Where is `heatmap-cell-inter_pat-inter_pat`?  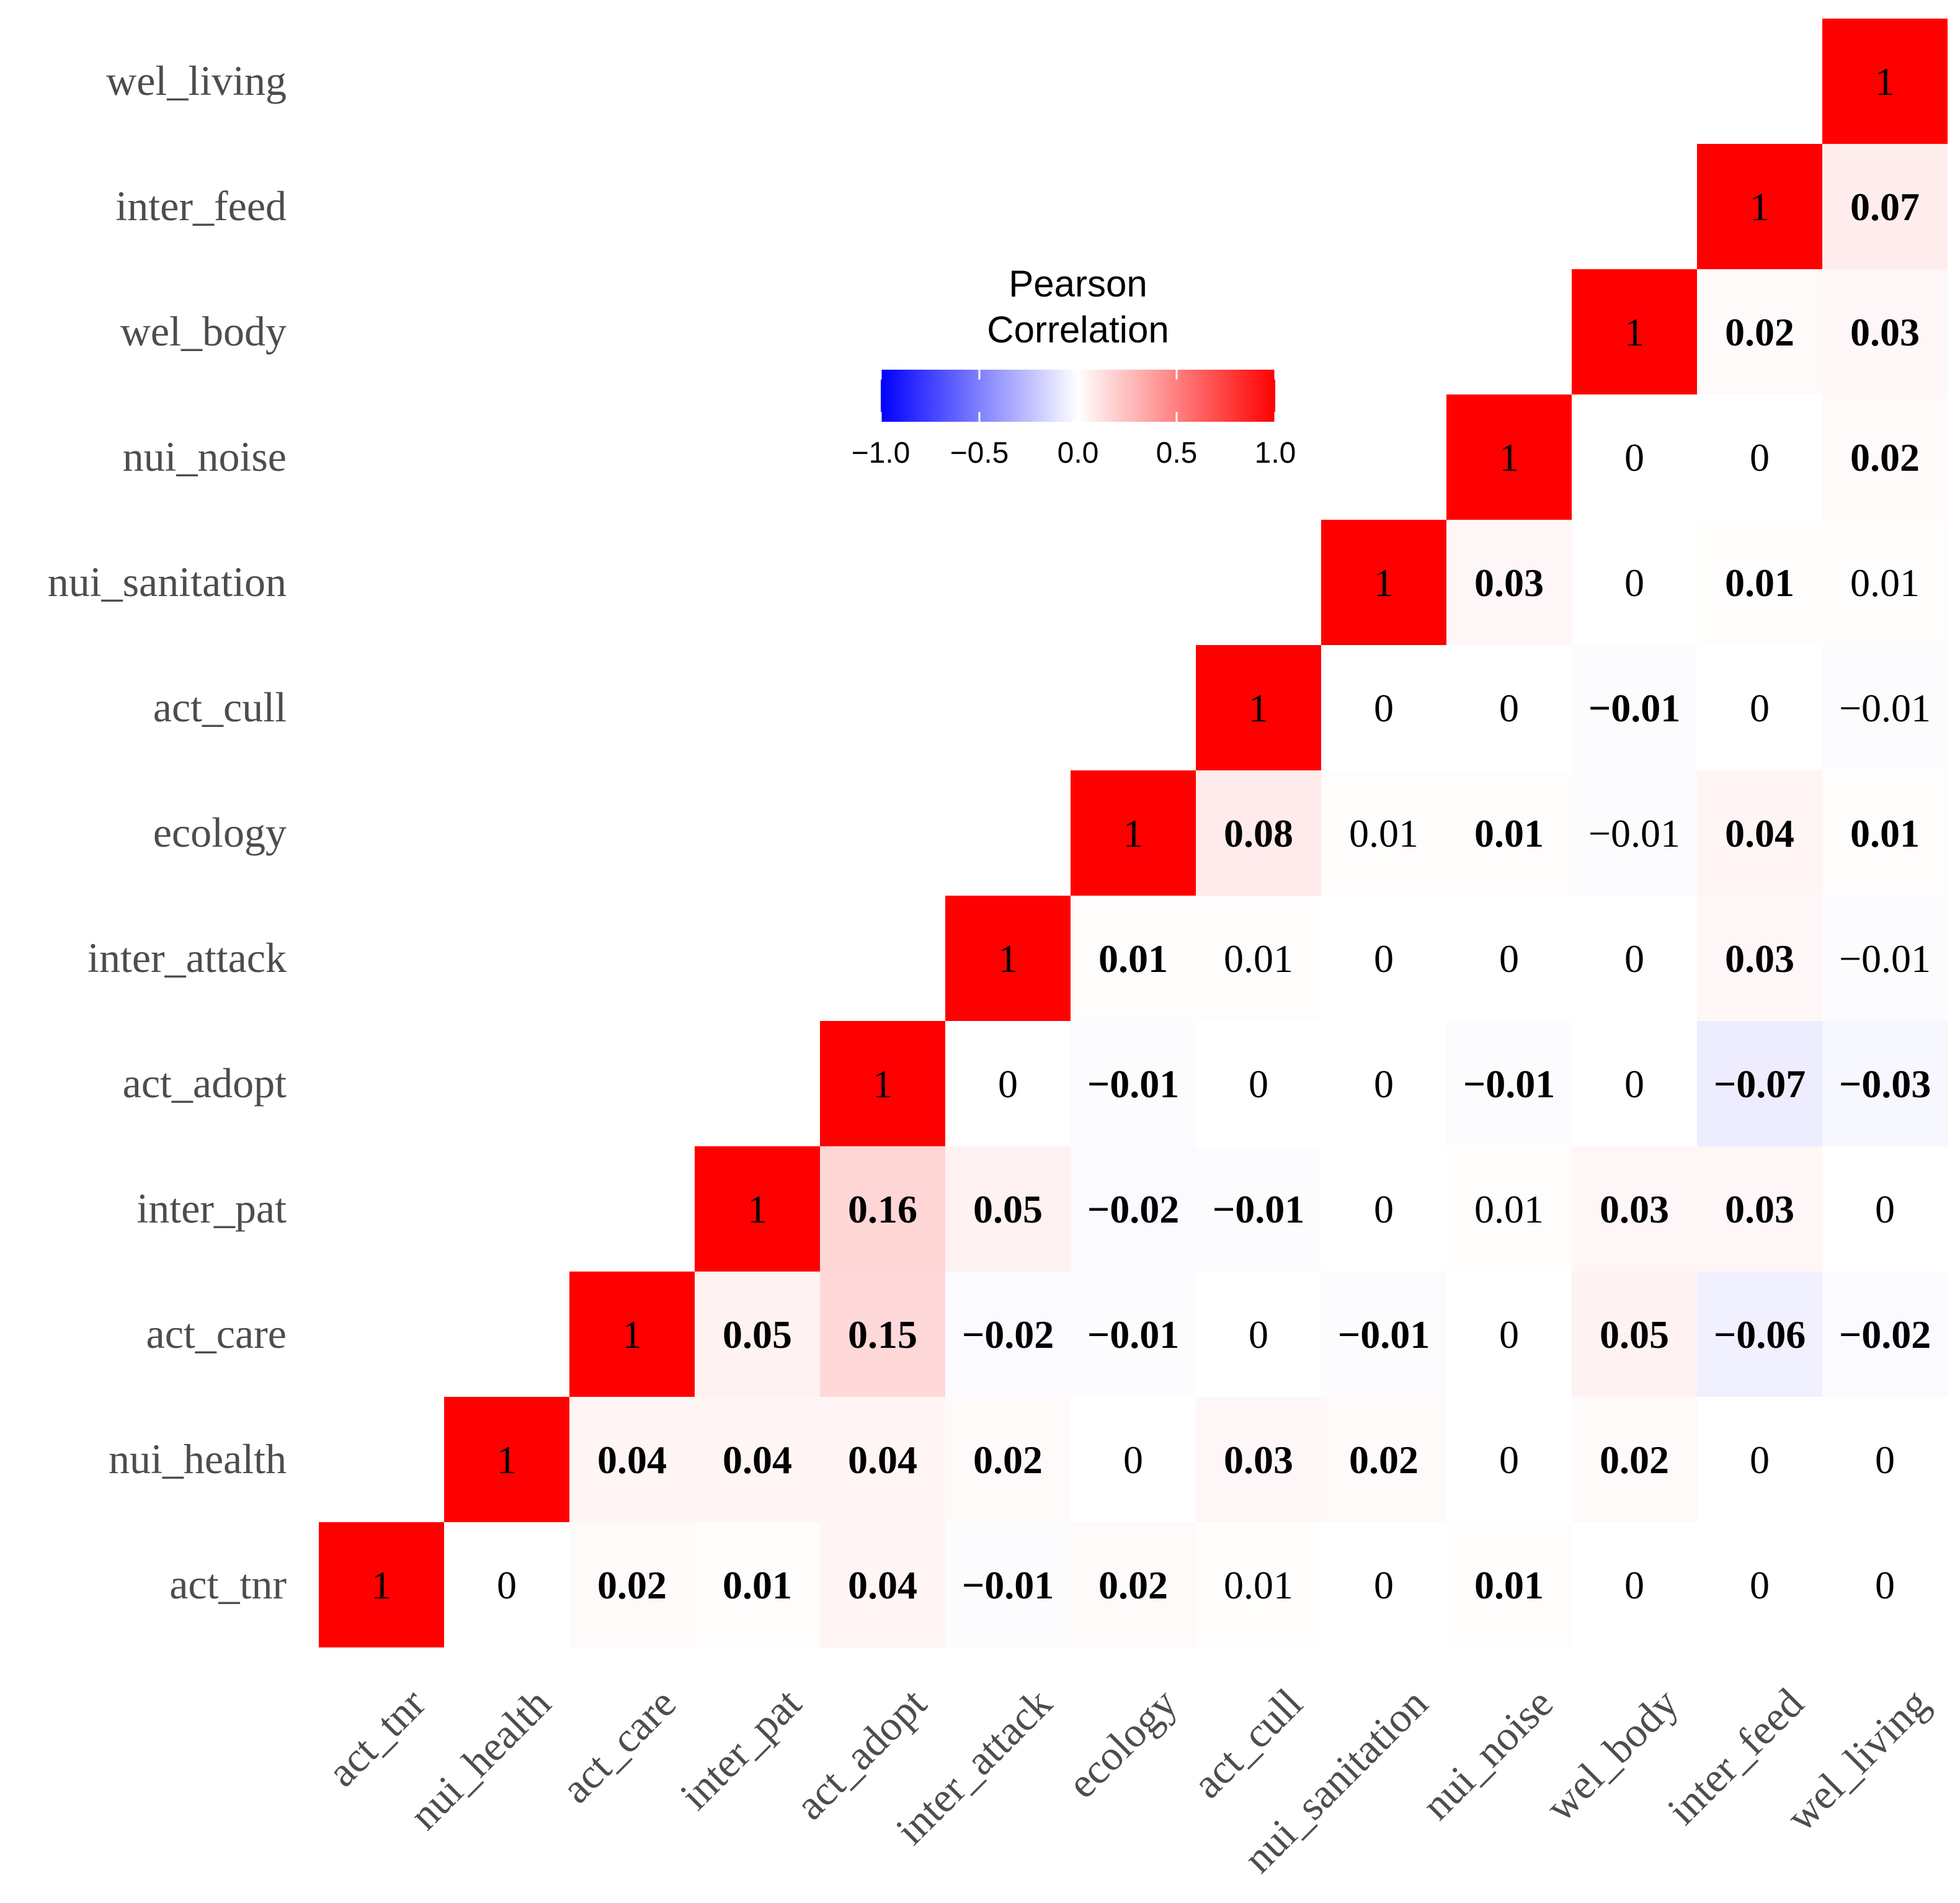 heatmap-cell-inter_pat-inter_pat is located at coordinates (757, 1209).